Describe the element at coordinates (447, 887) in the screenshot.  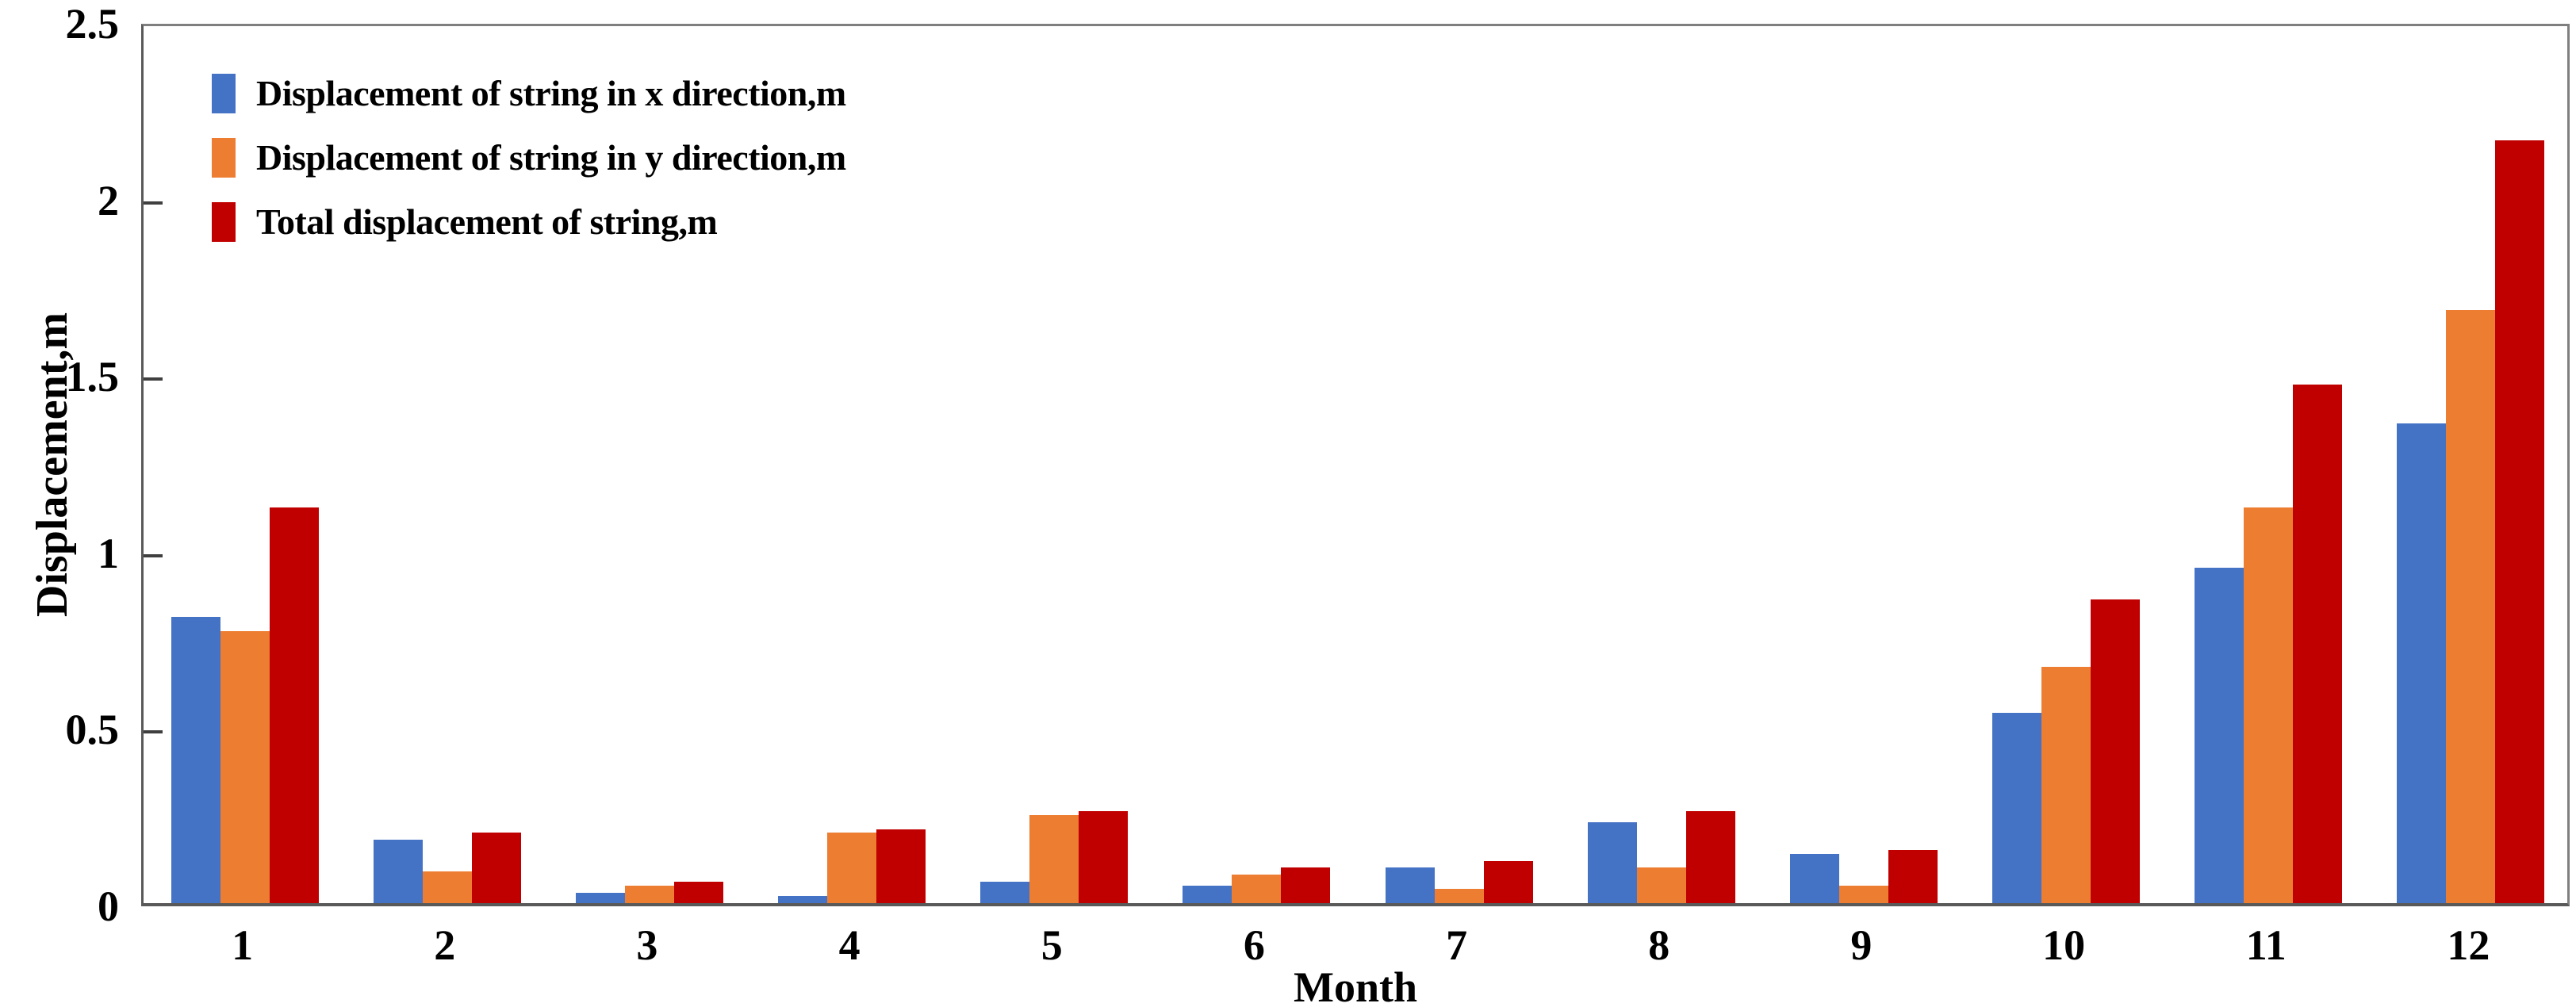
I see `bar-month2-series2` at that location.